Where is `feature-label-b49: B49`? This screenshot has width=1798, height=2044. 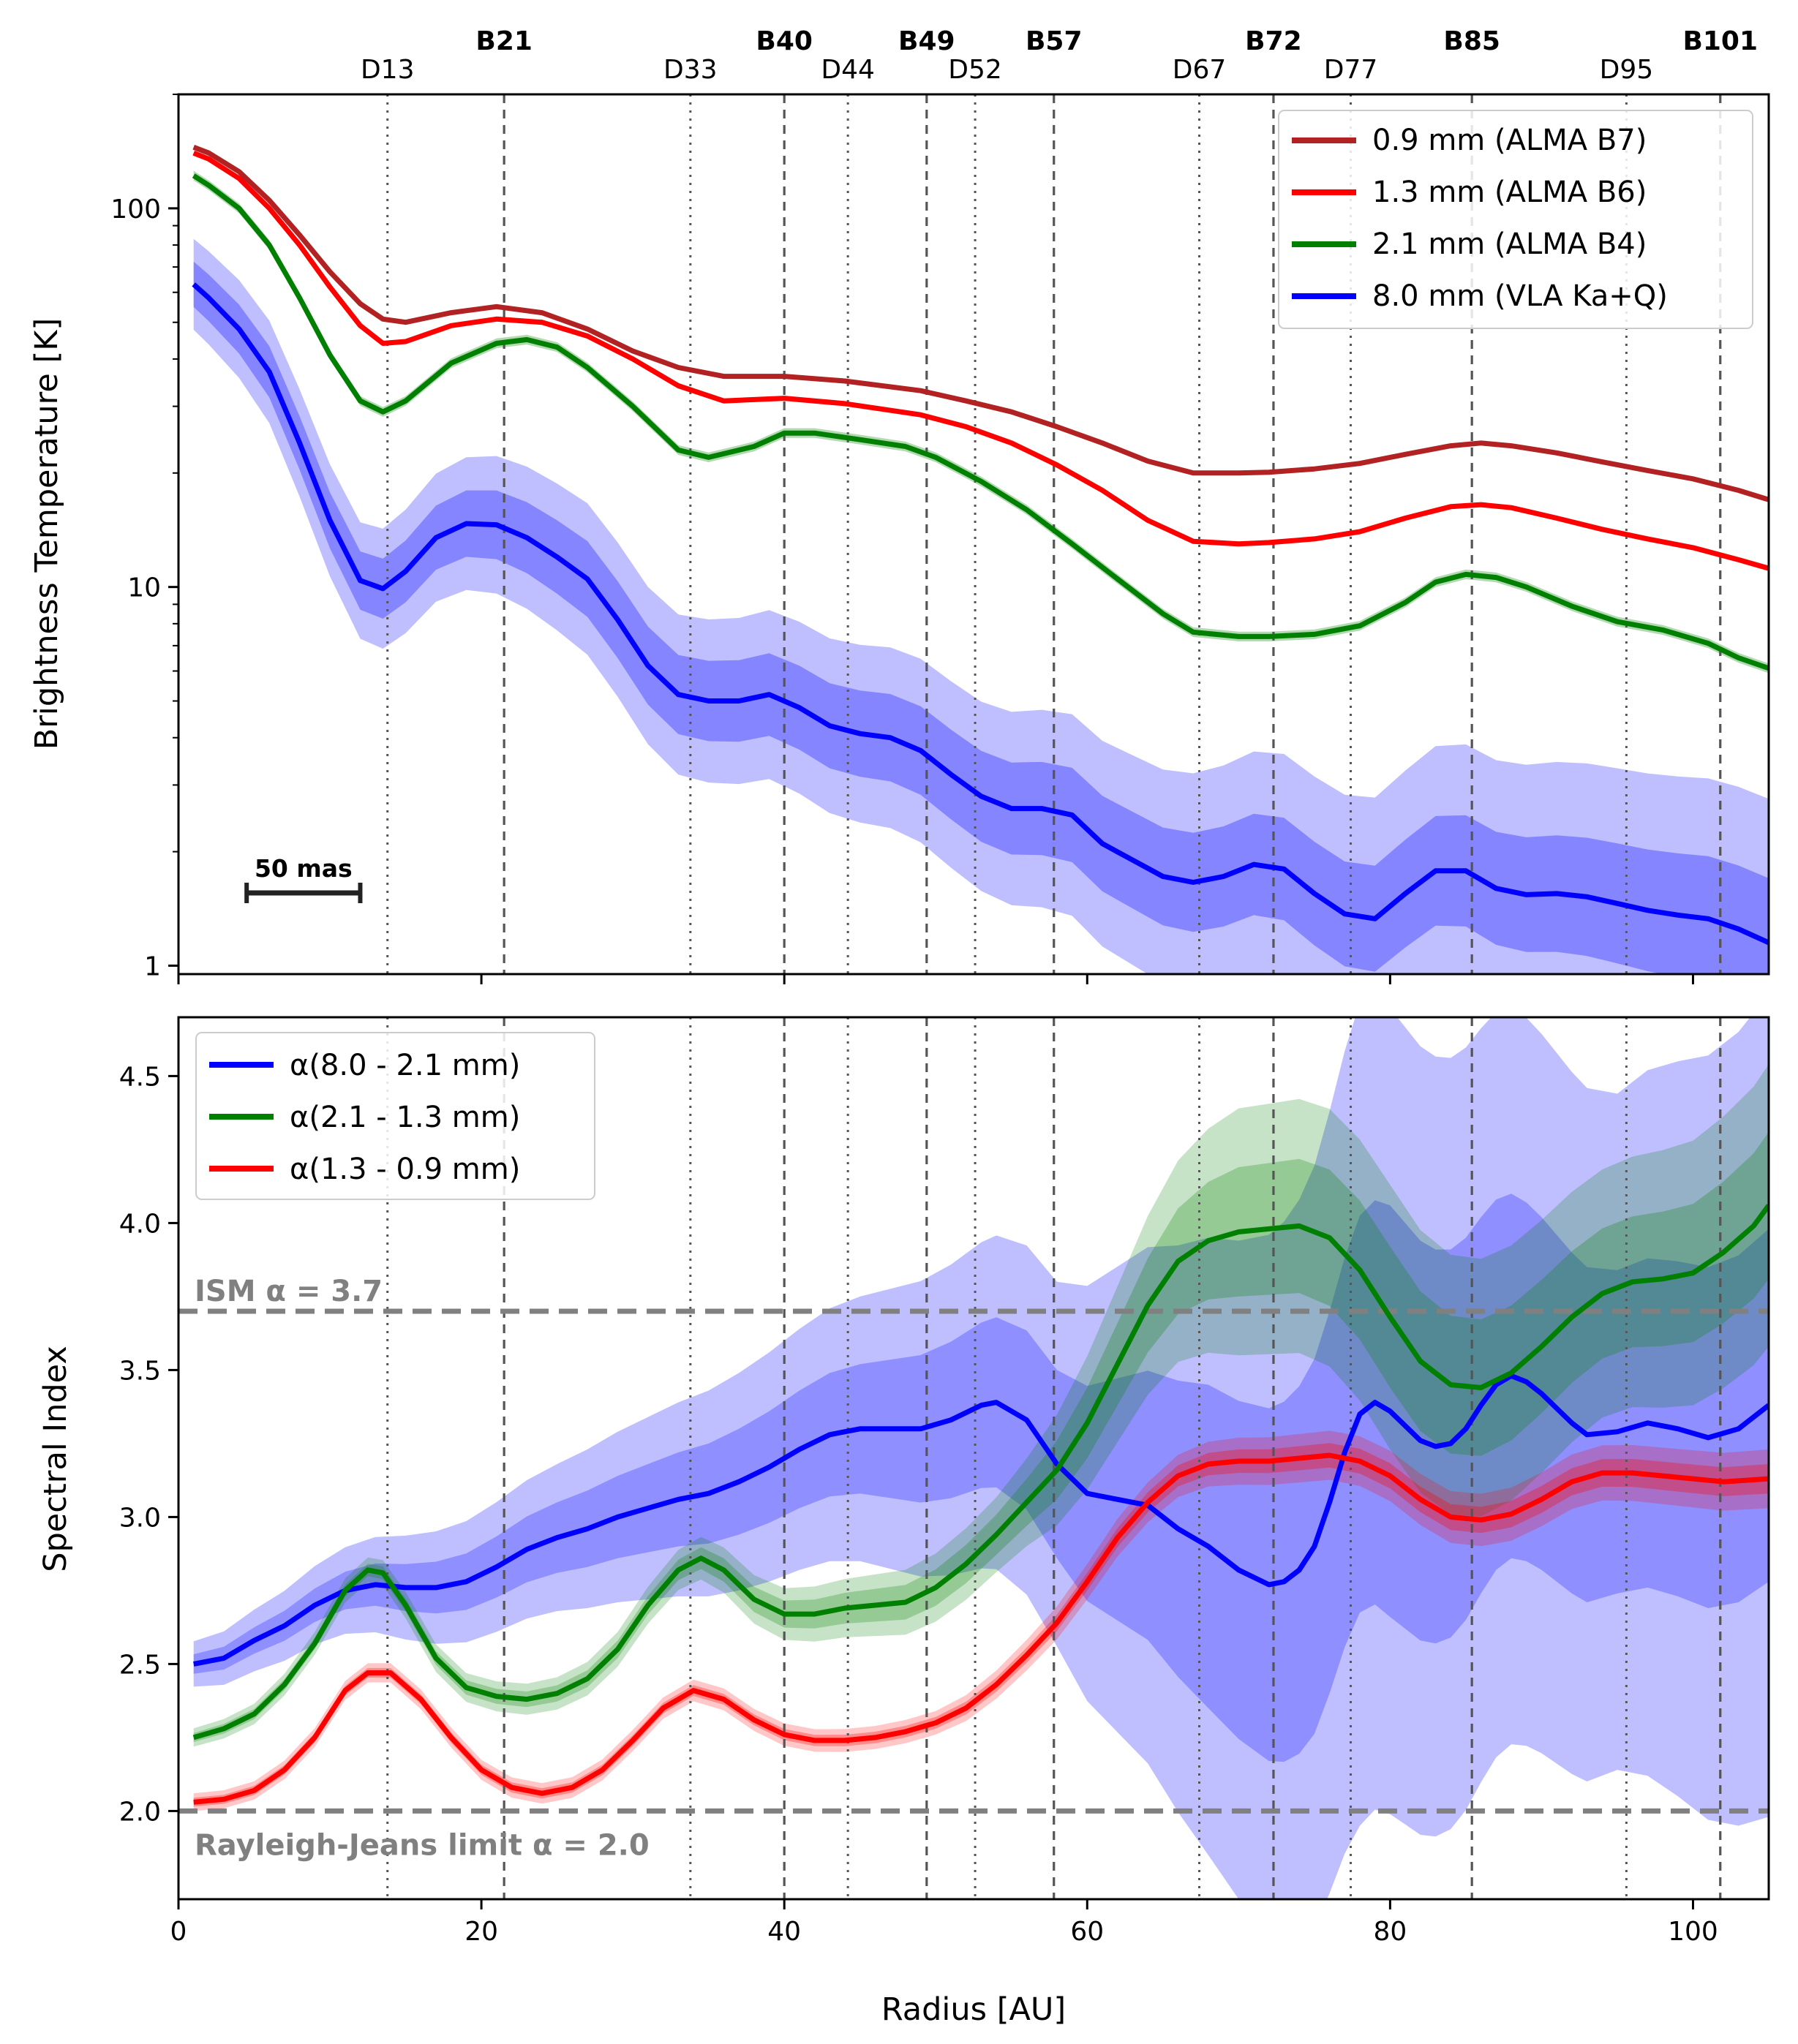
feature-label-b49: B49 is located at coordinates (926, 41).